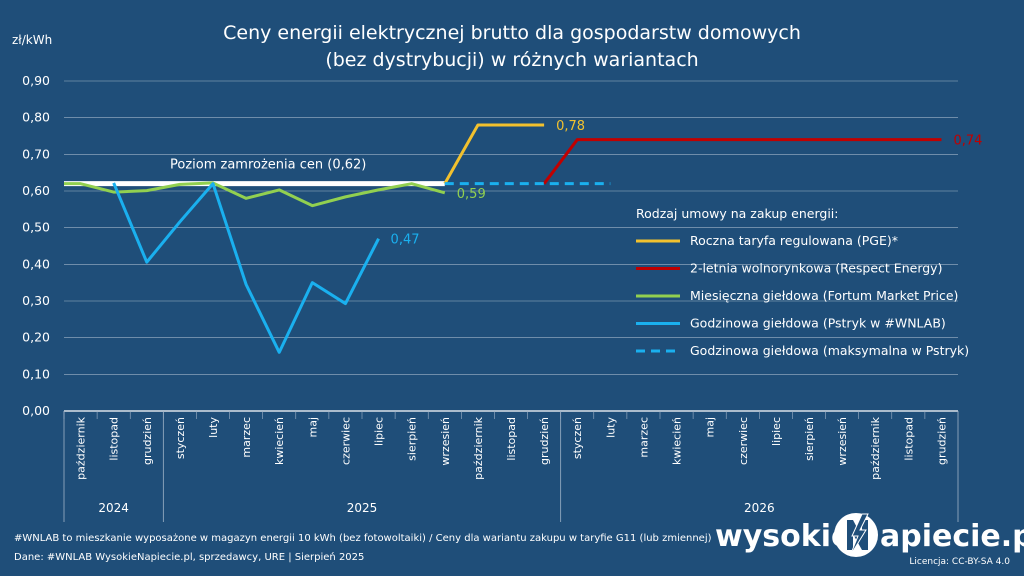 This screenshot has width=1024, height=576. Describe the element at coordinates (794, 240) in the screenshot. I see `legend-item: Roczna taryfa regulowana (PGE)*` at that location.